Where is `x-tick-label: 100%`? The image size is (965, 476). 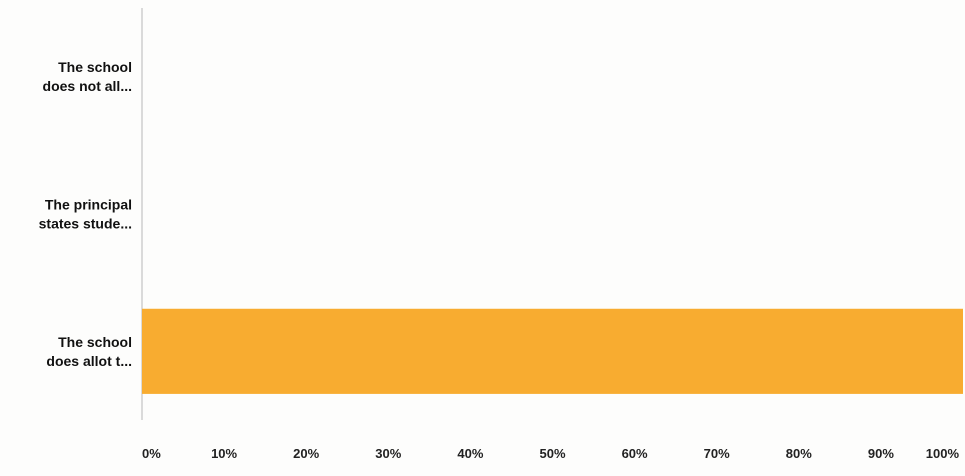 x-tick-label: 100% is located at coordinates (943, 453).